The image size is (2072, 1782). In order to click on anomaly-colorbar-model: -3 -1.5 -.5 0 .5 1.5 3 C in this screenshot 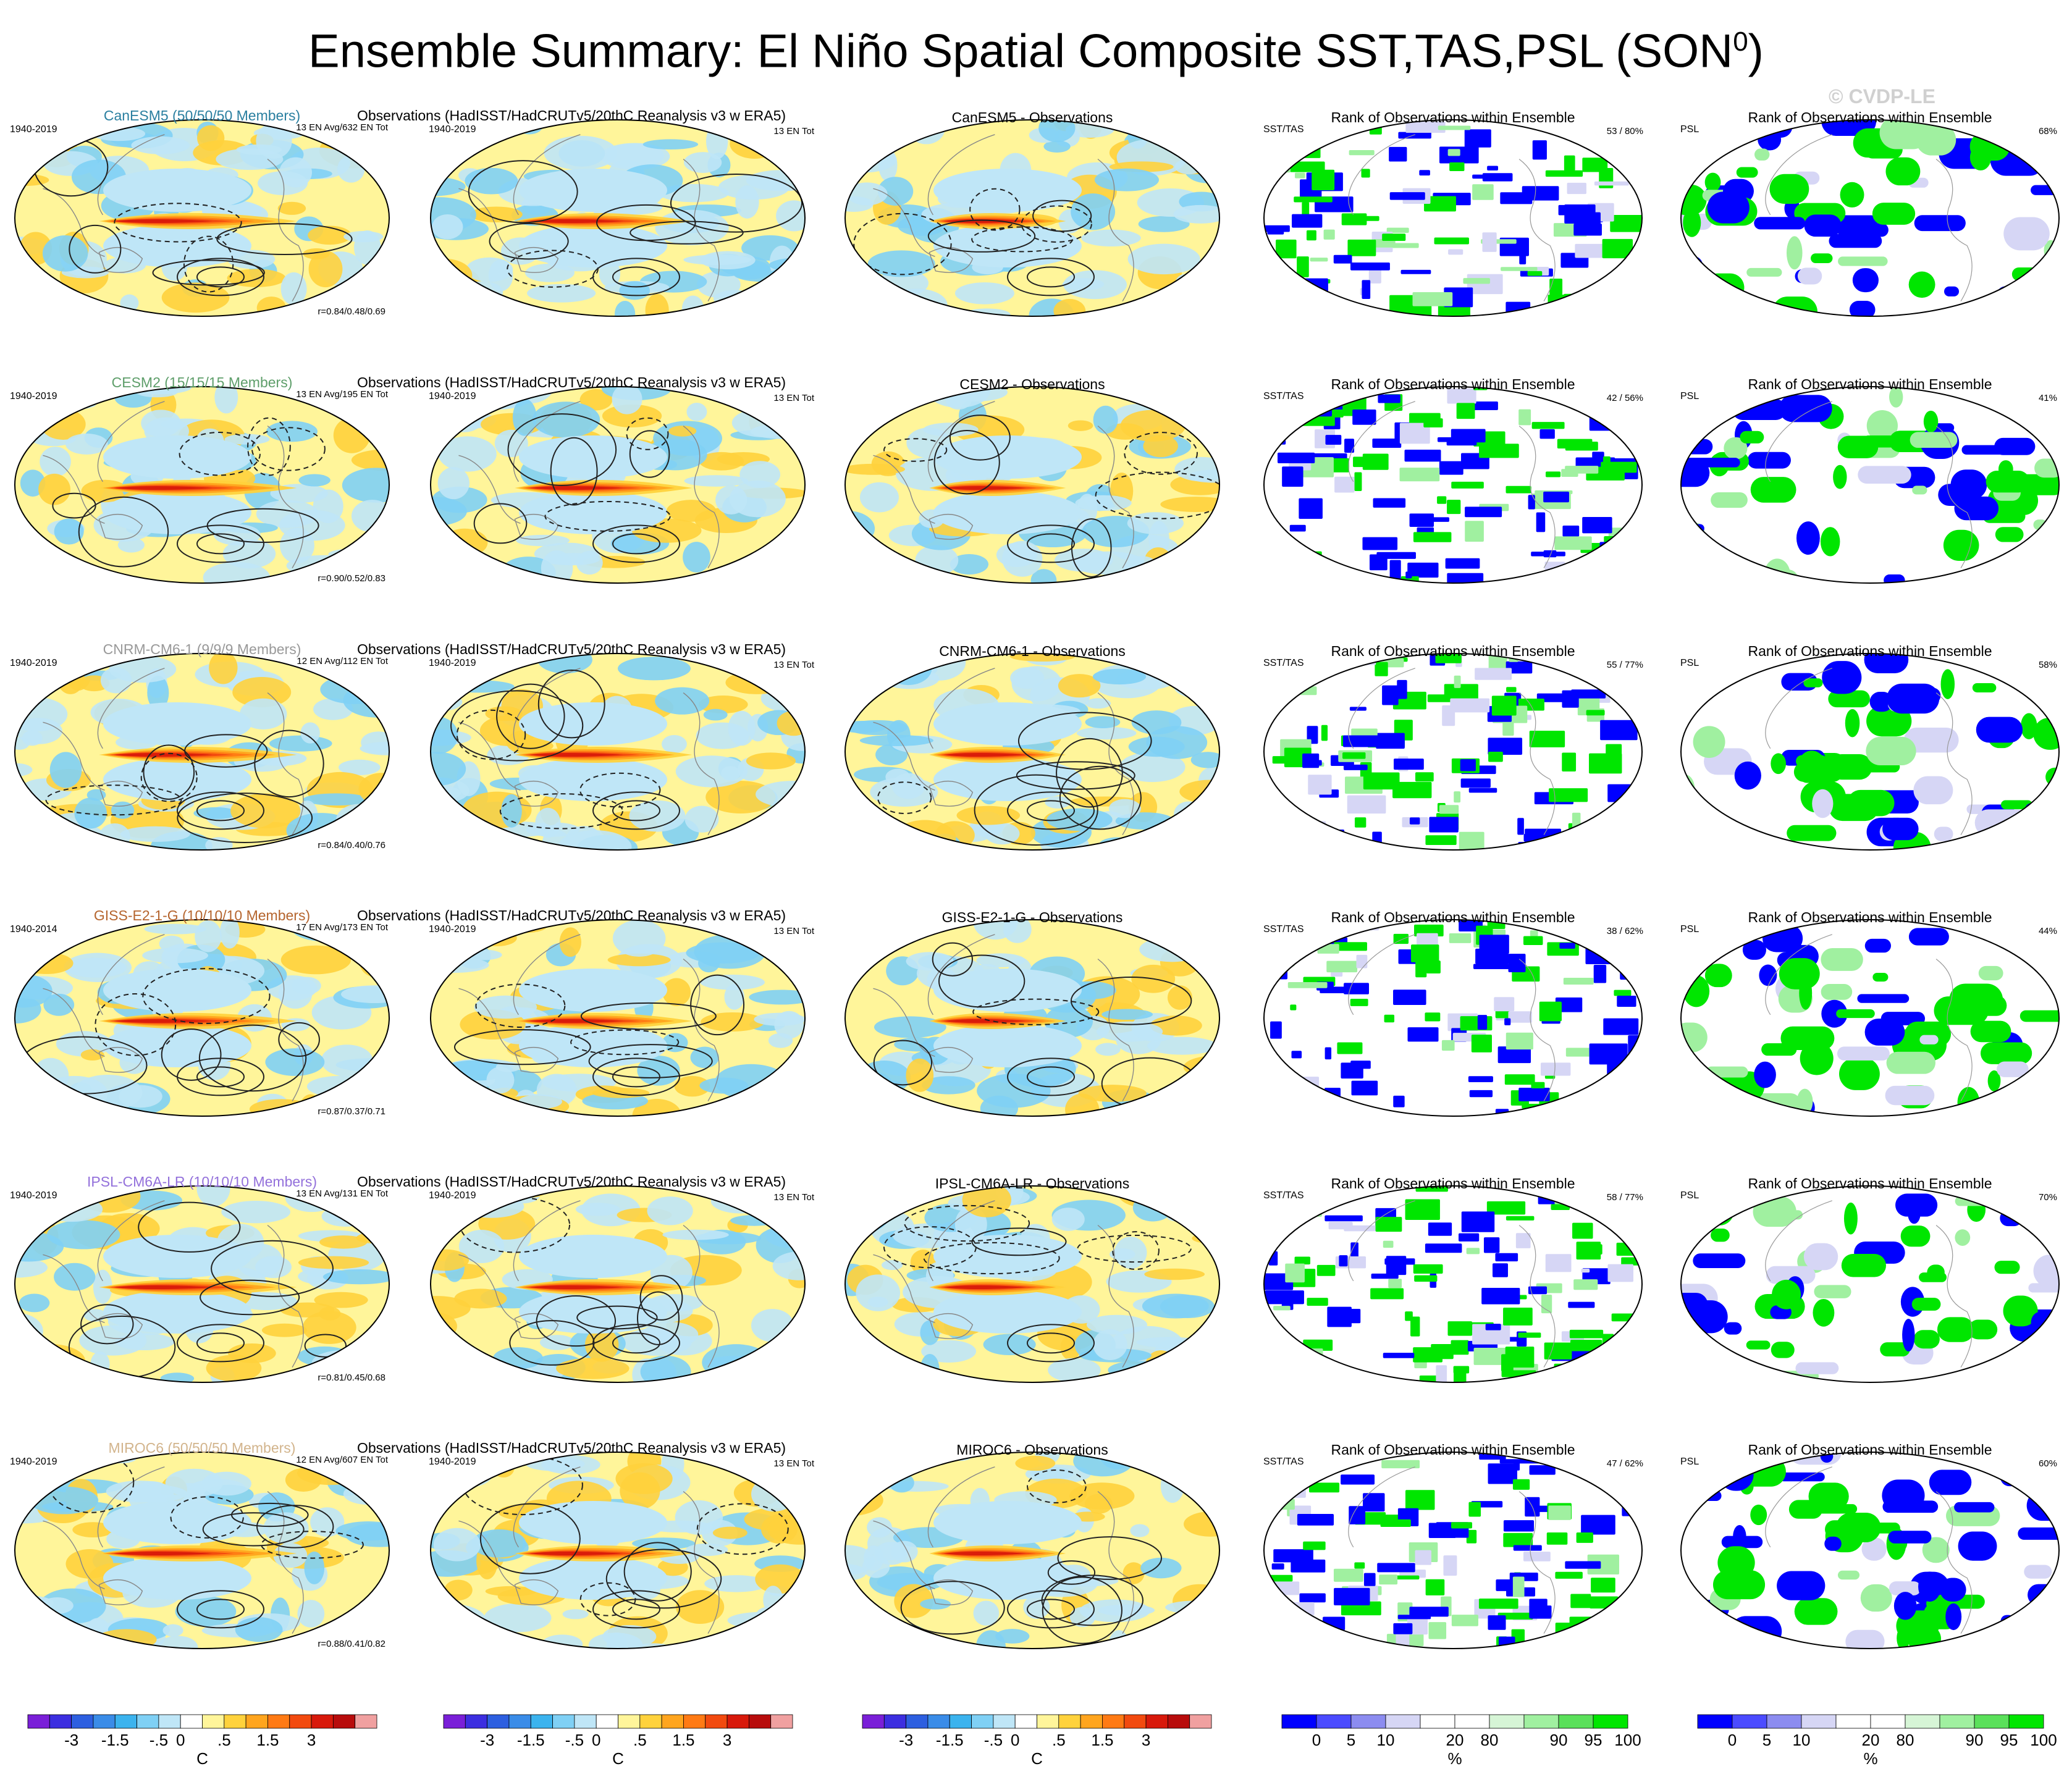, I will do `click(202, 1741)`.